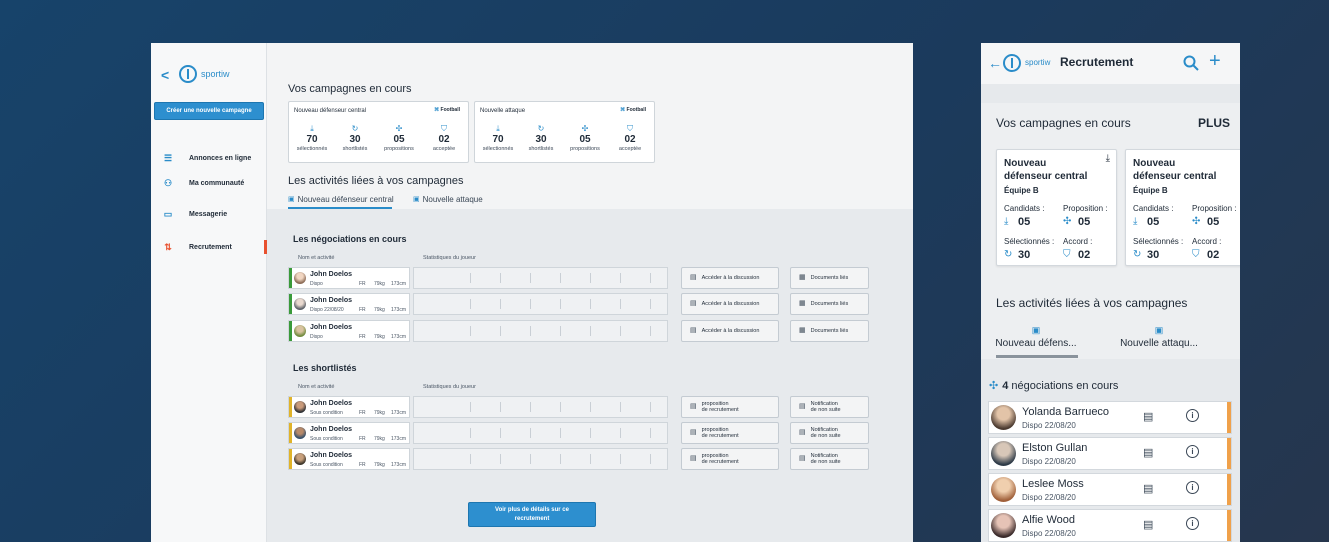 Image resolution: width=1329 pixels, height=542 pixels. I want to click on player-status: Dispo 22/08/20, so click(1049, 533).